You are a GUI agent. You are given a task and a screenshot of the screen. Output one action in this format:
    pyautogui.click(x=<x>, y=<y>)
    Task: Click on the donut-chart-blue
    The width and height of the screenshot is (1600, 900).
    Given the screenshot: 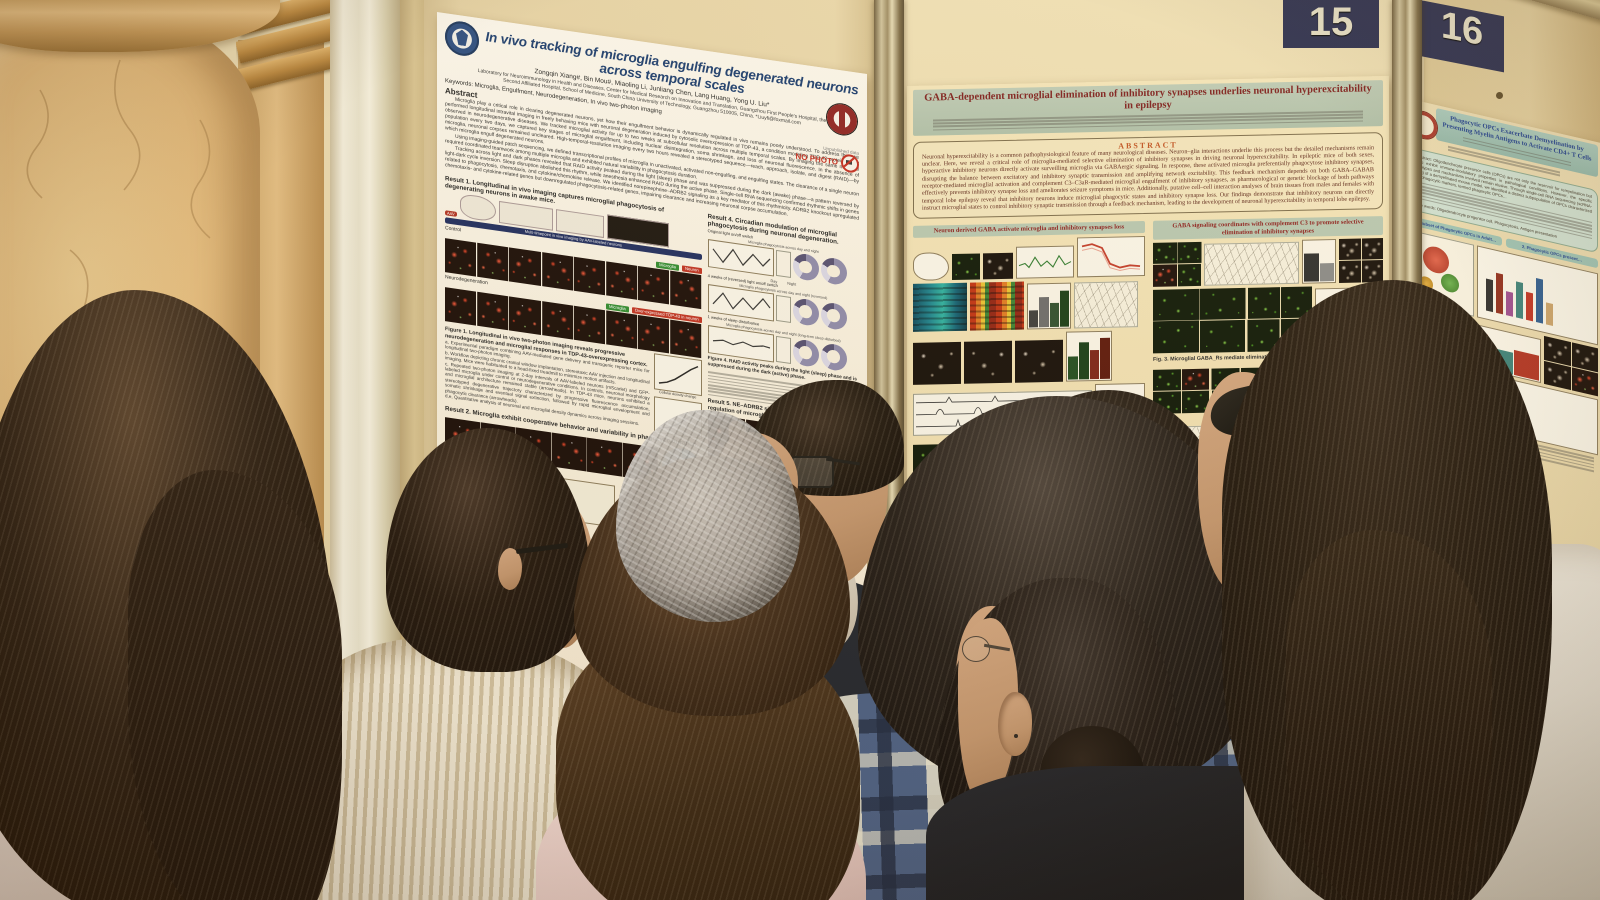 What is the action you would take?
    pyautogui.click(x=681, y=468)
    